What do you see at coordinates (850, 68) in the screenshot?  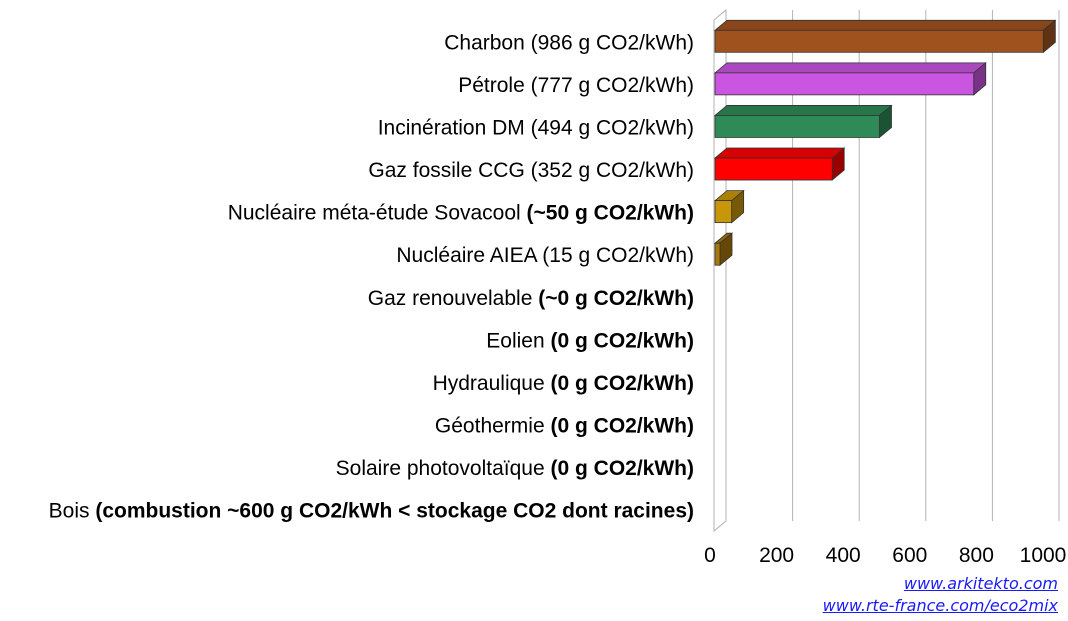 I see `bar-1-top` at bounding box center [850, 68].